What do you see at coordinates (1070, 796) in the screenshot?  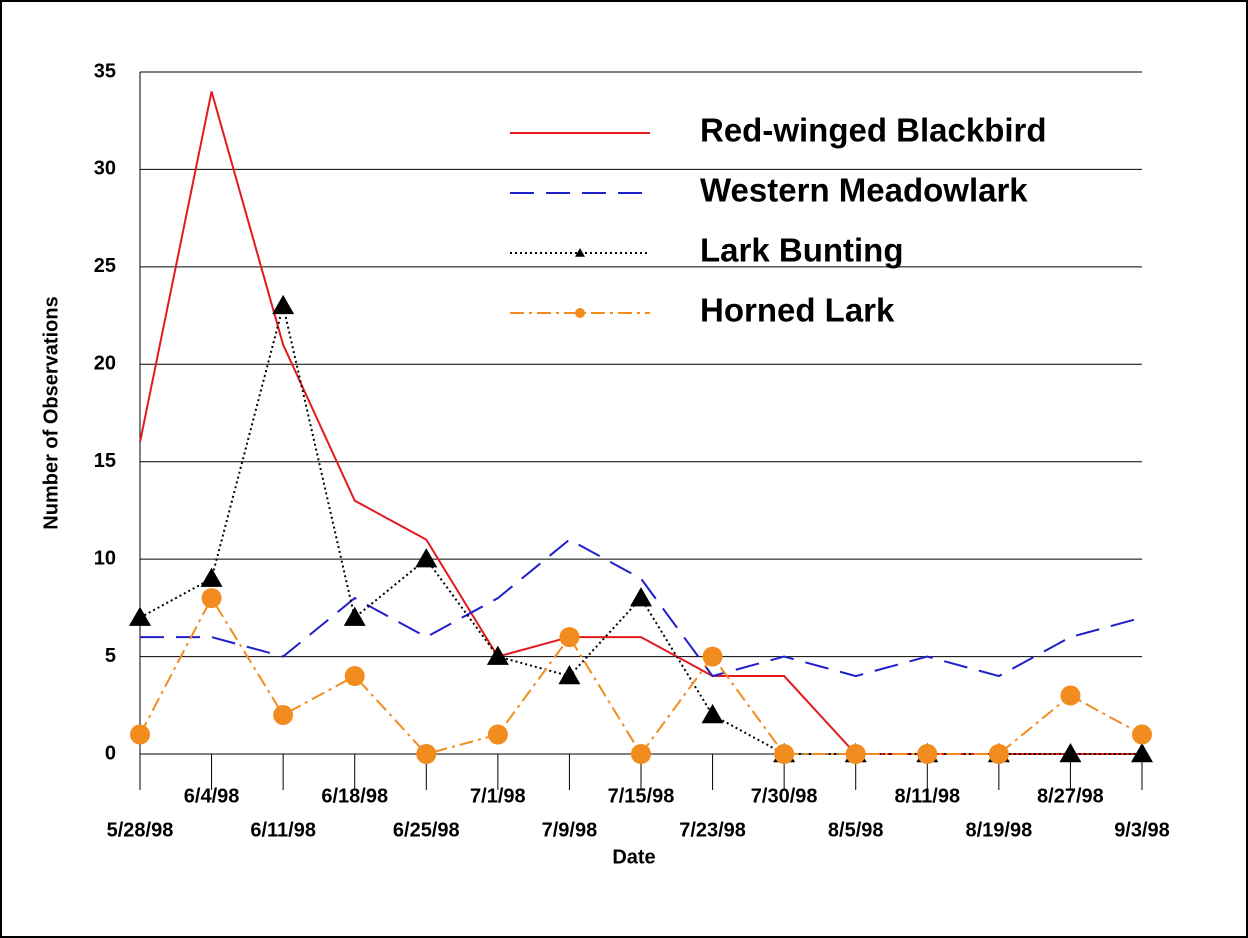 I see `x-tick-label: 8/27/98` at bounding box center [1070, 796].